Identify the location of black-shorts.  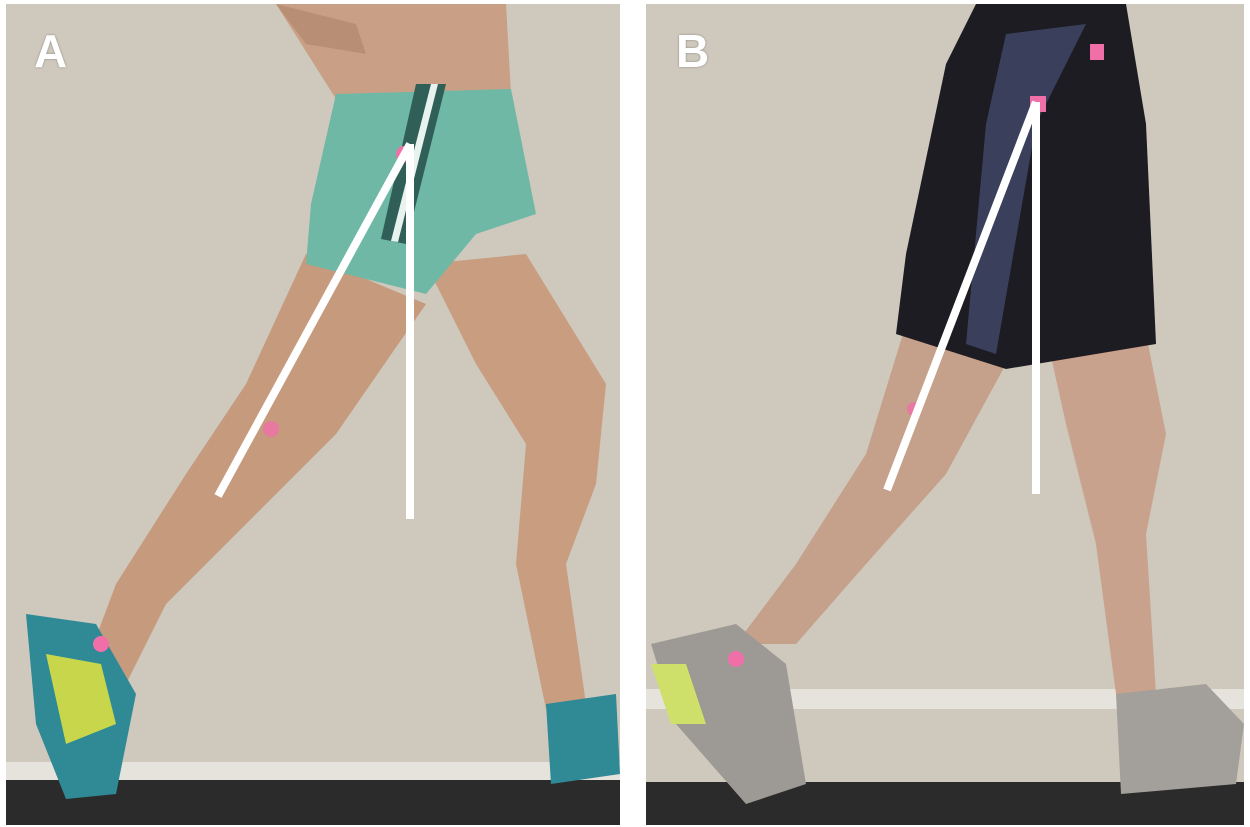
(1026, 186).